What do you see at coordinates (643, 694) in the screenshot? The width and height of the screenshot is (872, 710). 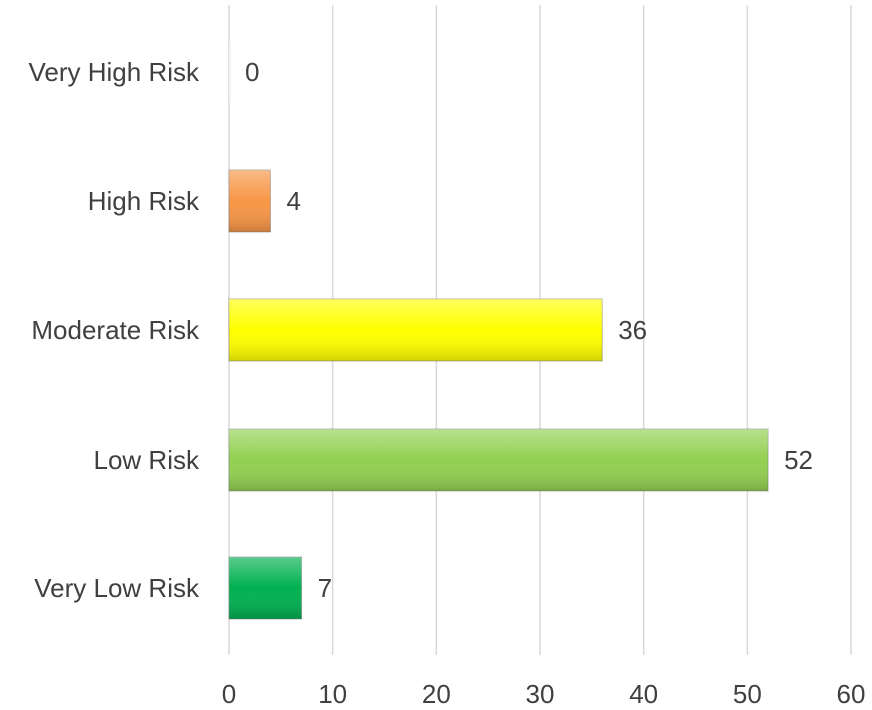 I see `x-tick-label-40: 40` at bounding box center [643, 694].